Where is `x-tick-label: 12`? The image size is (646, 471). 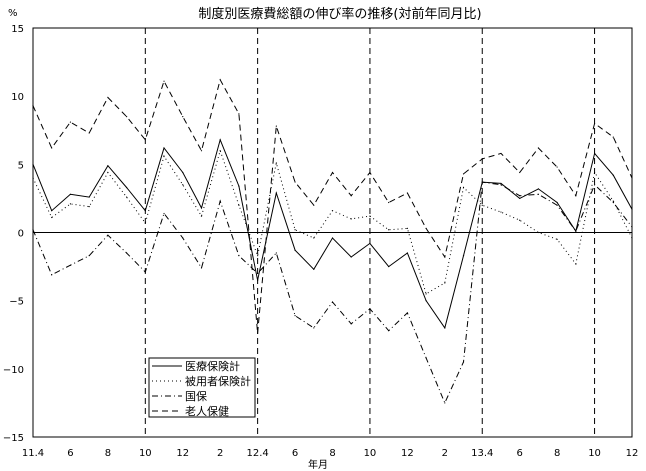
x-tick-label: 12 is located at coordinates (182, 453).